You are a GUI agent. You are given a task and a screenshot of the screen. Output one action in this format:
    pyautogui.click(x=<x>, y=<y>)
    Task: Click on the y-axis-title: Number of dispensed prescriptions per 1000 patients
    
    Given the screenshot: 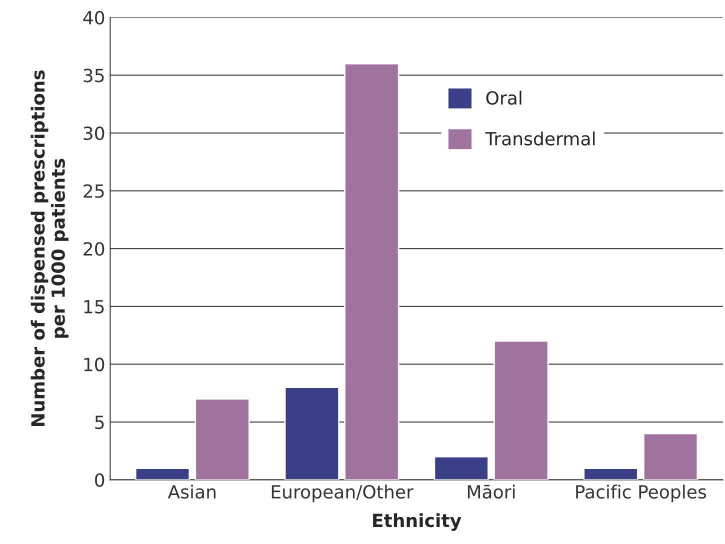 What is the action you would take?
    pyautogui.click(x=49, y=248)
    